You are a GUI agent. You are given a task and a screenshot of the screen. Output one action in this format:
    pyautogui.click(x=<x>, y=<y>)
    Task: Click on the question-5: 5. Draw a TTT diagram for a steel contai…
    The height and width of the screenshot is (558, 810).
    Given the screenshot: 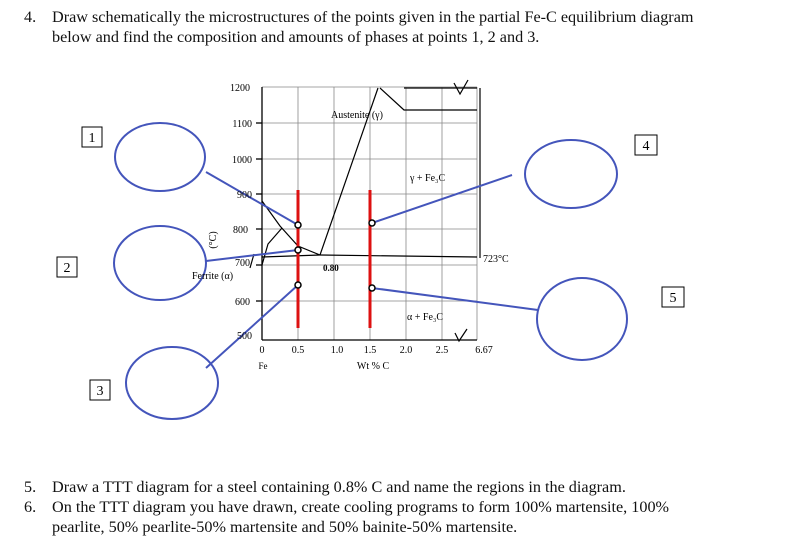 What is the action you would take?
    pyautogui.click(x=374, y=488)
    